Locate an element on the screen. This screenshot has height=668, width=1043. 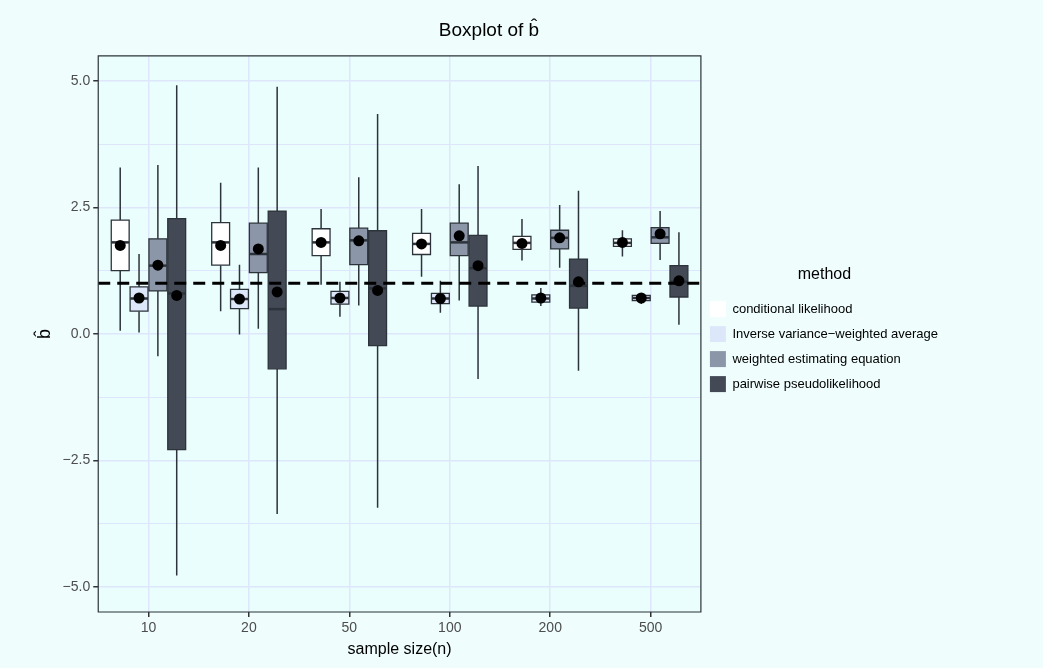
x-tick-label: 10 is located at coordinates (148, 627).